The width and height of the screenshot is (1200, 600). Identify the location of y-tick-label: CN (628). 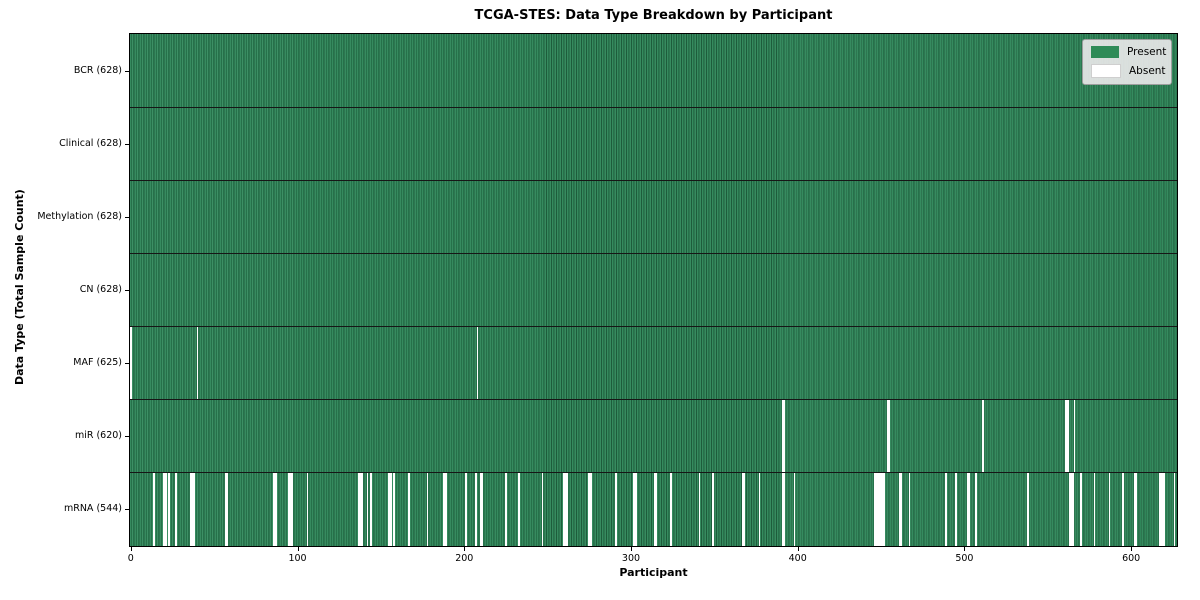
(100, 289).